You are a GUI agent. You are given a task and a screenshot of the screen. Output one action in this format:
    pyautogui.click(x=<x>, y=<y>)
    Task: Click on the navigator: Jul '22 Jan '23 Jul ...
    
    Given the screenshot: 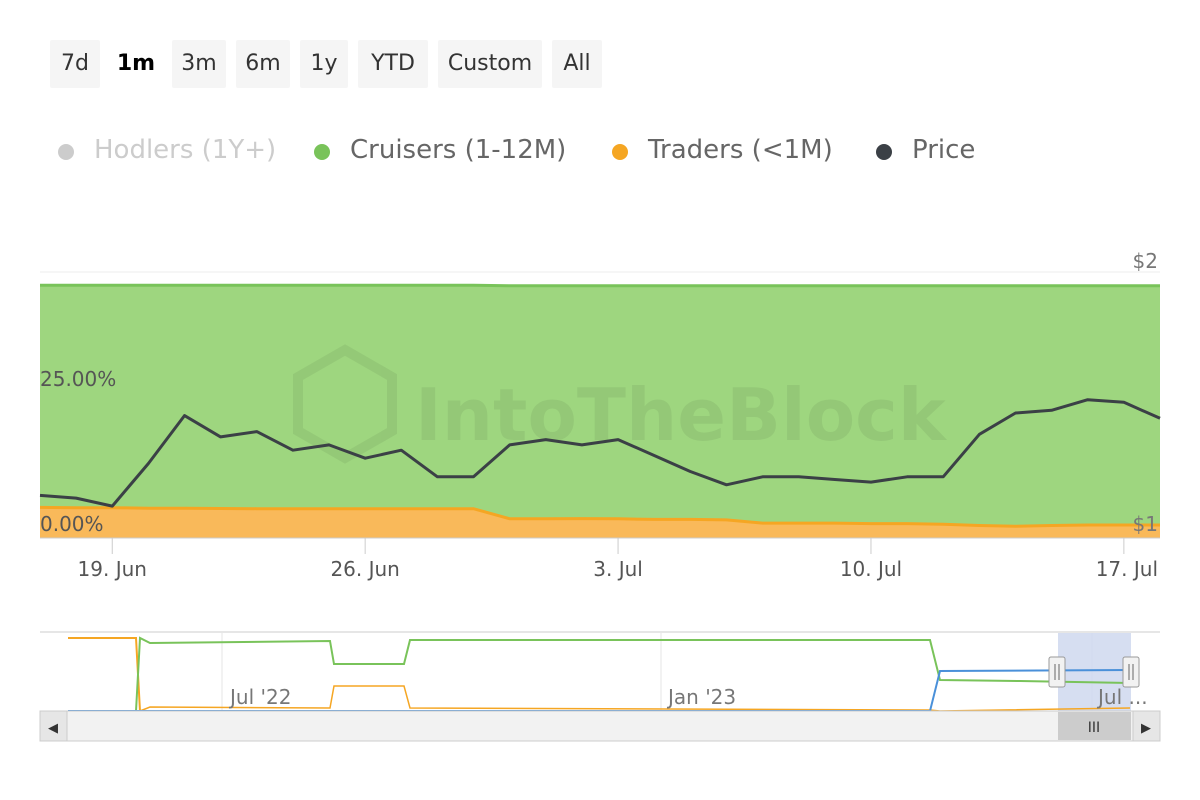 What is the action you would take?
    pyautogui.click(x=600, y=671)
    